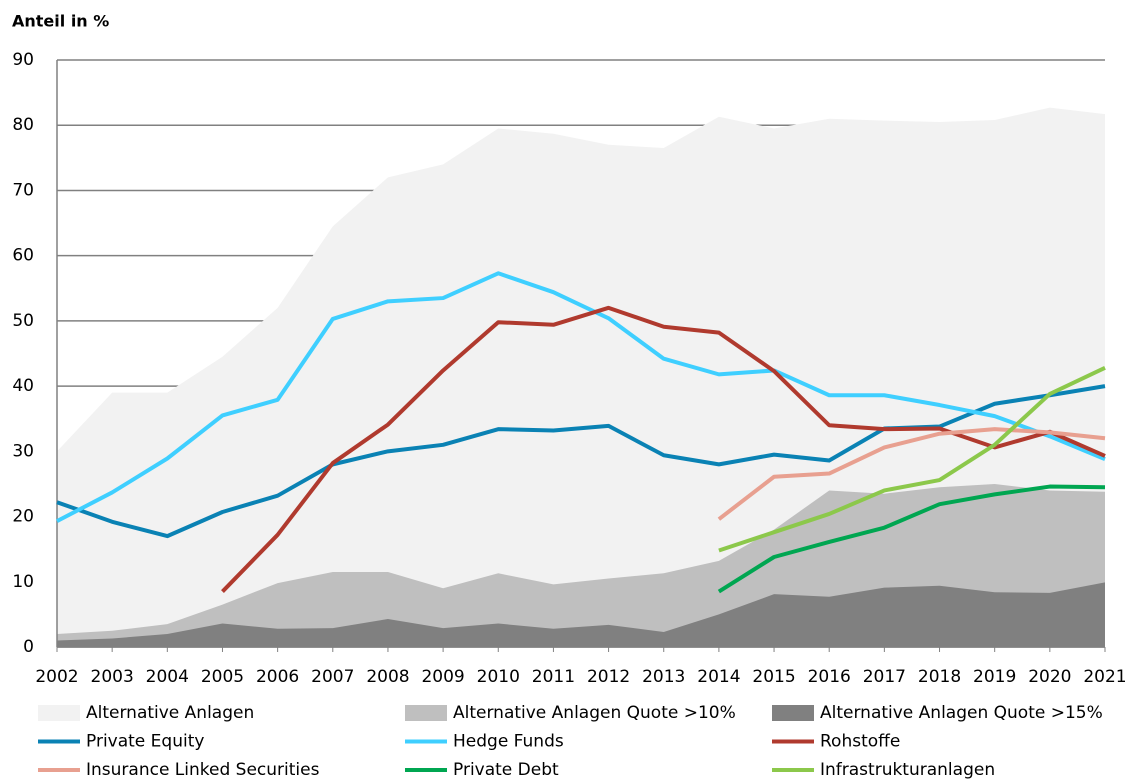  Describe the element at coordinates (961, 713) in the screenshot. I see `legend-label: Alternative Anlagen Quote >15%` at that location.